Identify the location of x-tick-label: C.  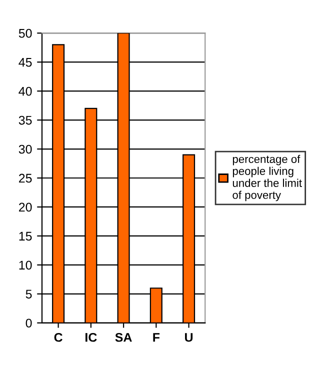
(58, 337).